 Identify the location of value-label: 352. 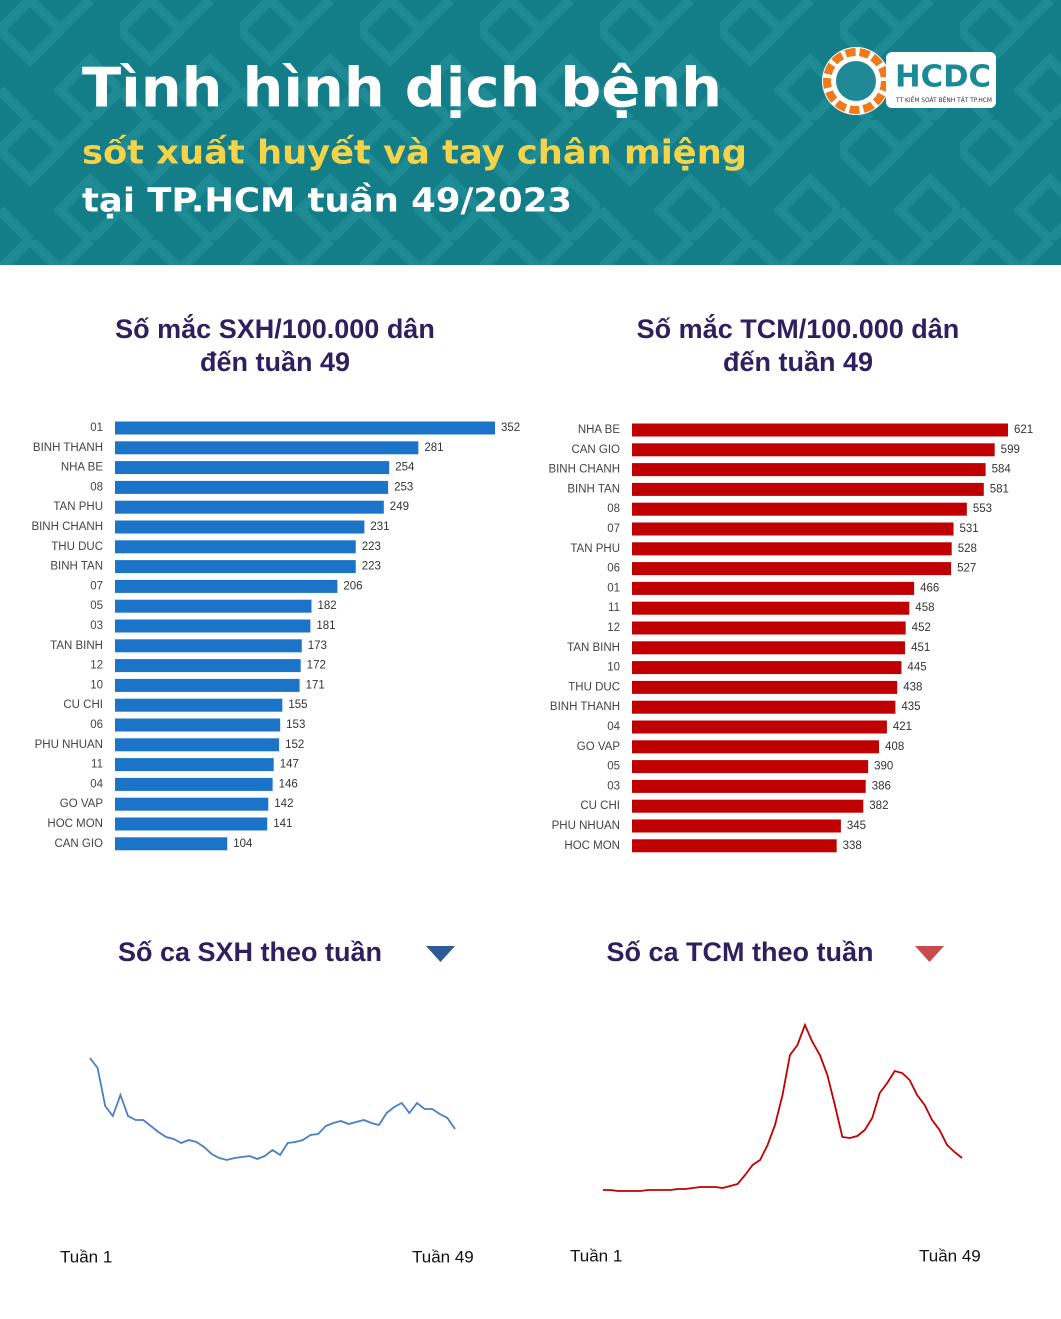
(510, 428).